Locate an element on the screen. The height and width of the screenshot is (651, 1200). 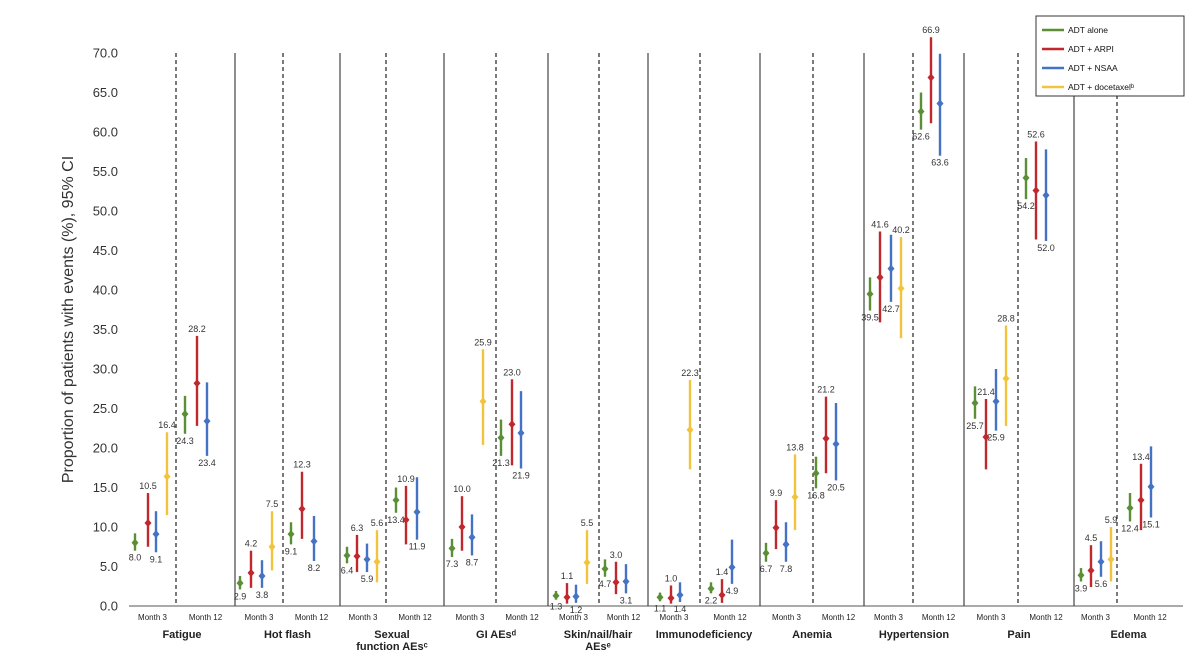
y-tick-label: 0.0 is located at coordinates (109, 606).